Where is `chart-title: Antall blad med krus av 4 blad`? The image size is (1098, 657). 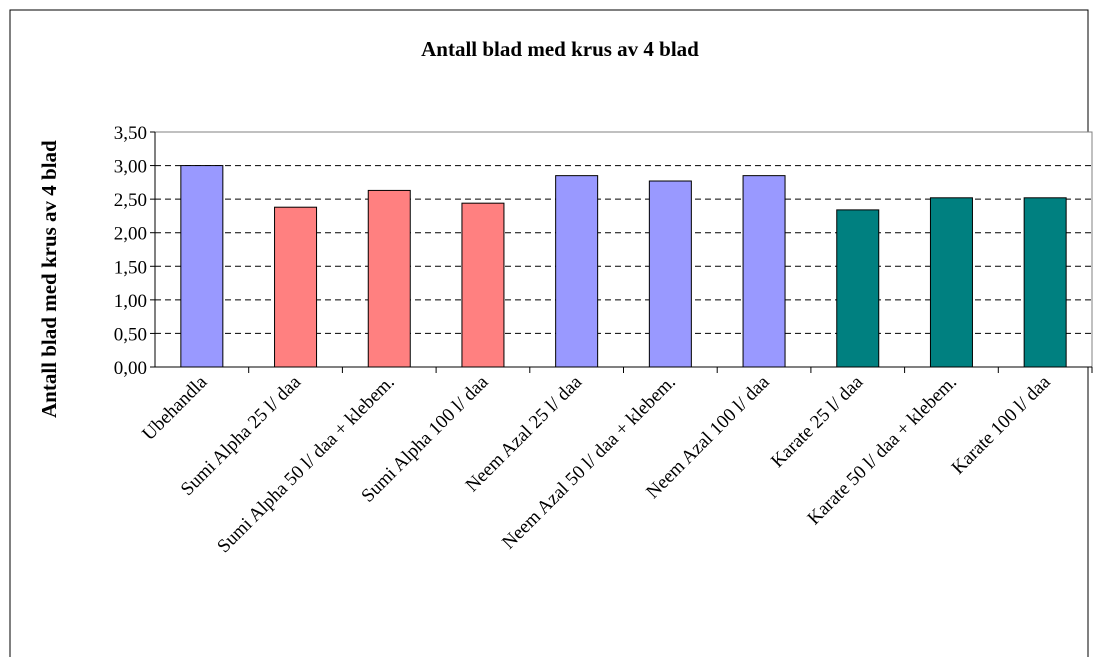 chart-title: Antall blad med krus av 4 blad is located at coordinates (560, 49).